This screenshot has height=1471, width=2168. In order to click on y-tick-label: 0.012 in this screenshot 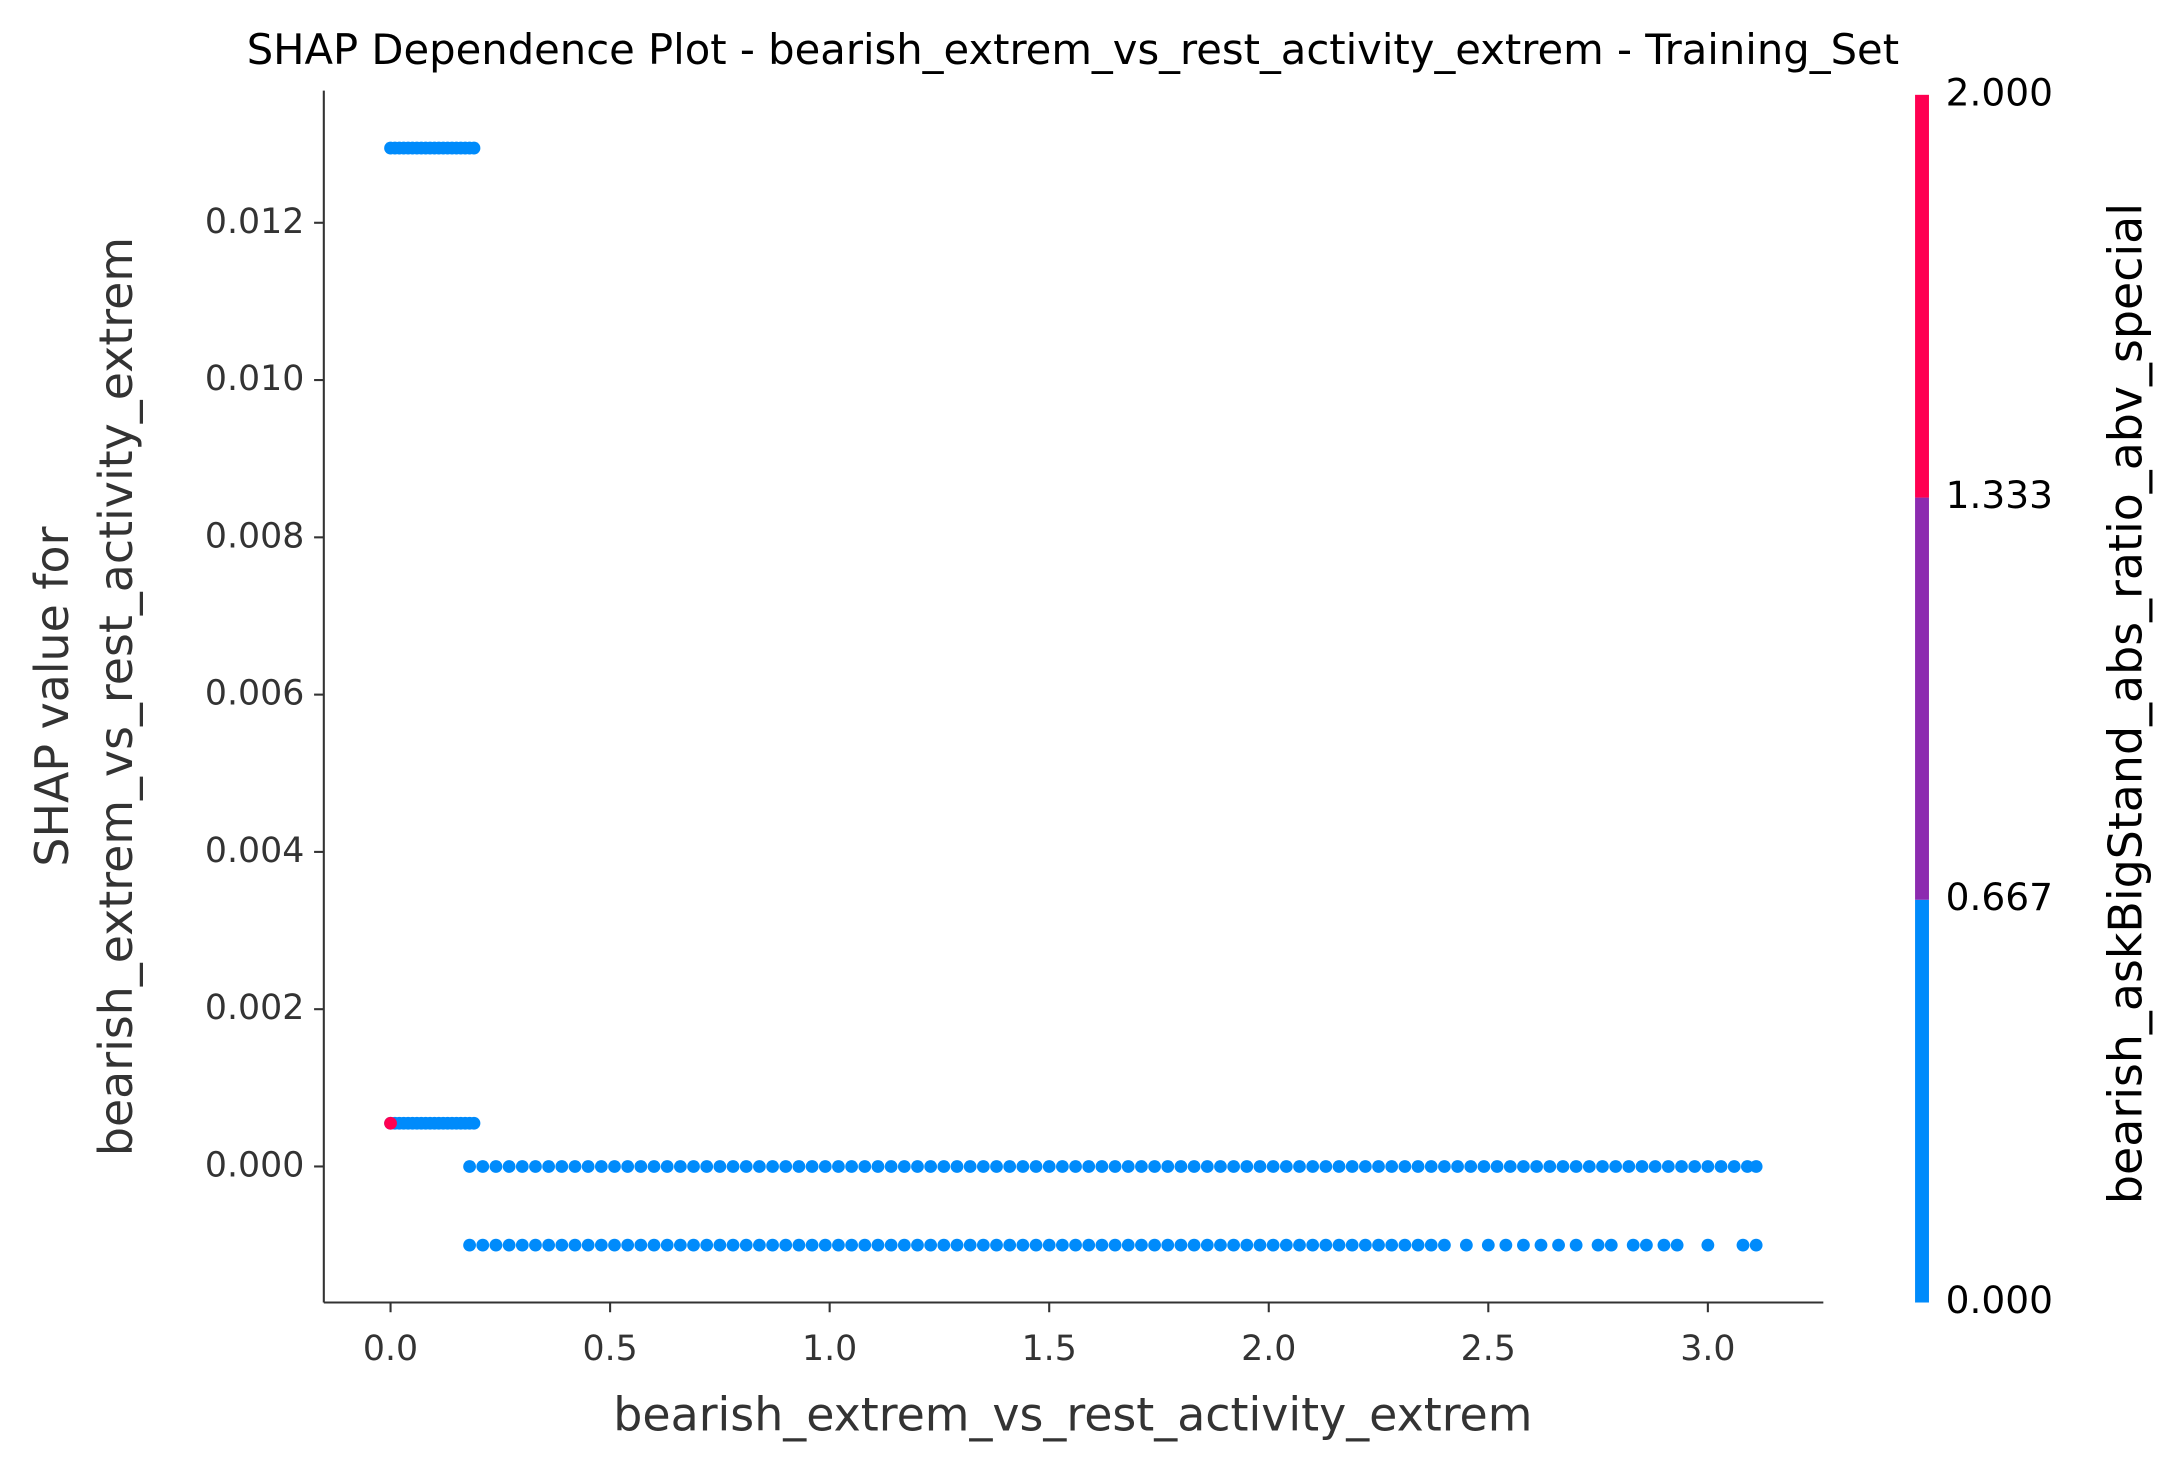, I will do `click(254, 222)`.